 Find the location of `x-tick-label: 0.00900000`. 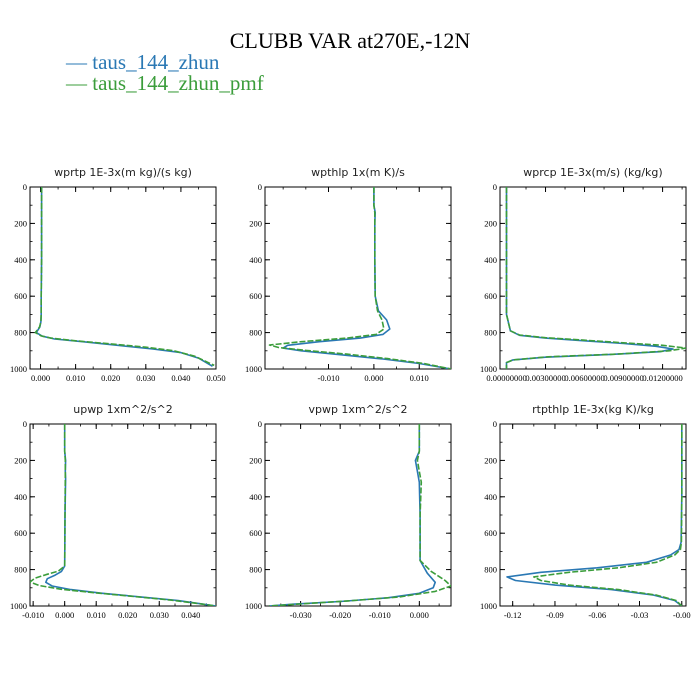

x-tick-label: 0.00900000 is located at coordinates (623, 378).